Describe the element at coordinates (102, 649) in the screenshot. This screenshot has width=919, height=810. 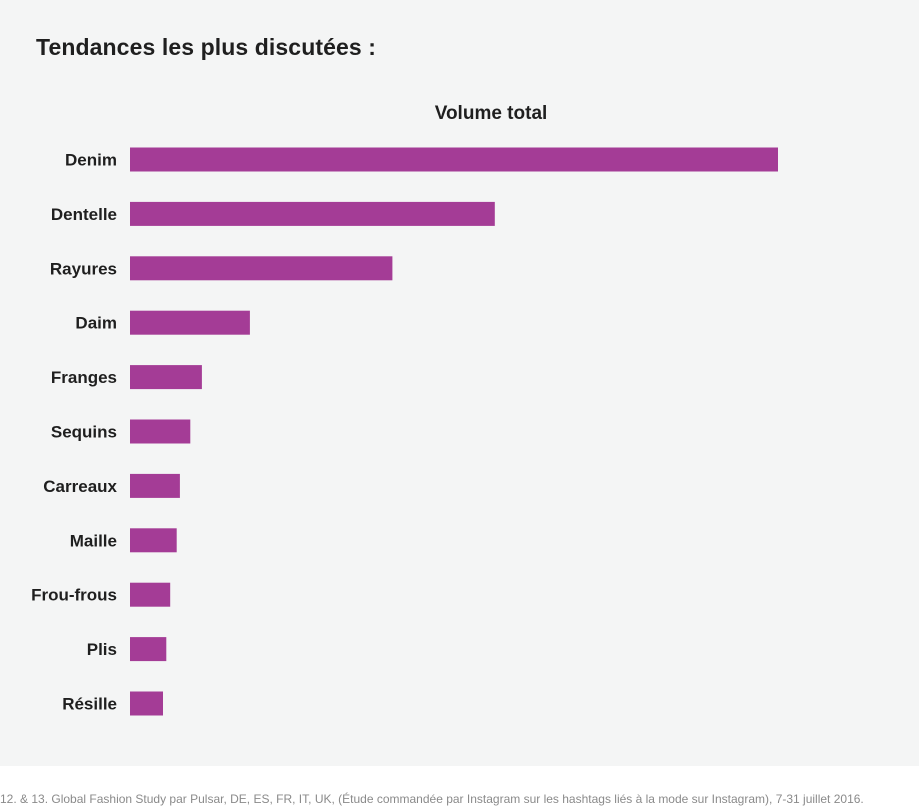
I see `category-label: Plis` at that location.